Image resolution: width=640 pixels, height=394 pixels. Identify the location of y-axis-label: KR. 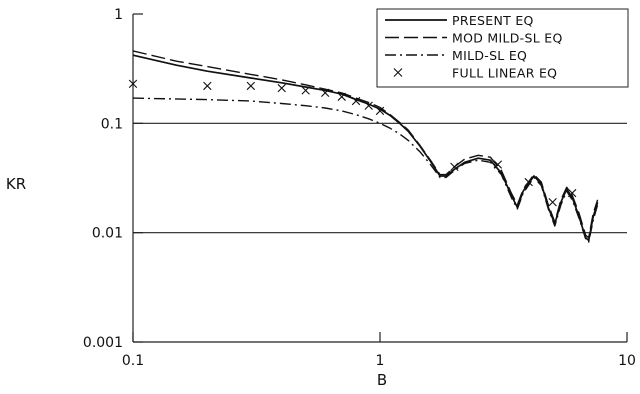
(16, 184).